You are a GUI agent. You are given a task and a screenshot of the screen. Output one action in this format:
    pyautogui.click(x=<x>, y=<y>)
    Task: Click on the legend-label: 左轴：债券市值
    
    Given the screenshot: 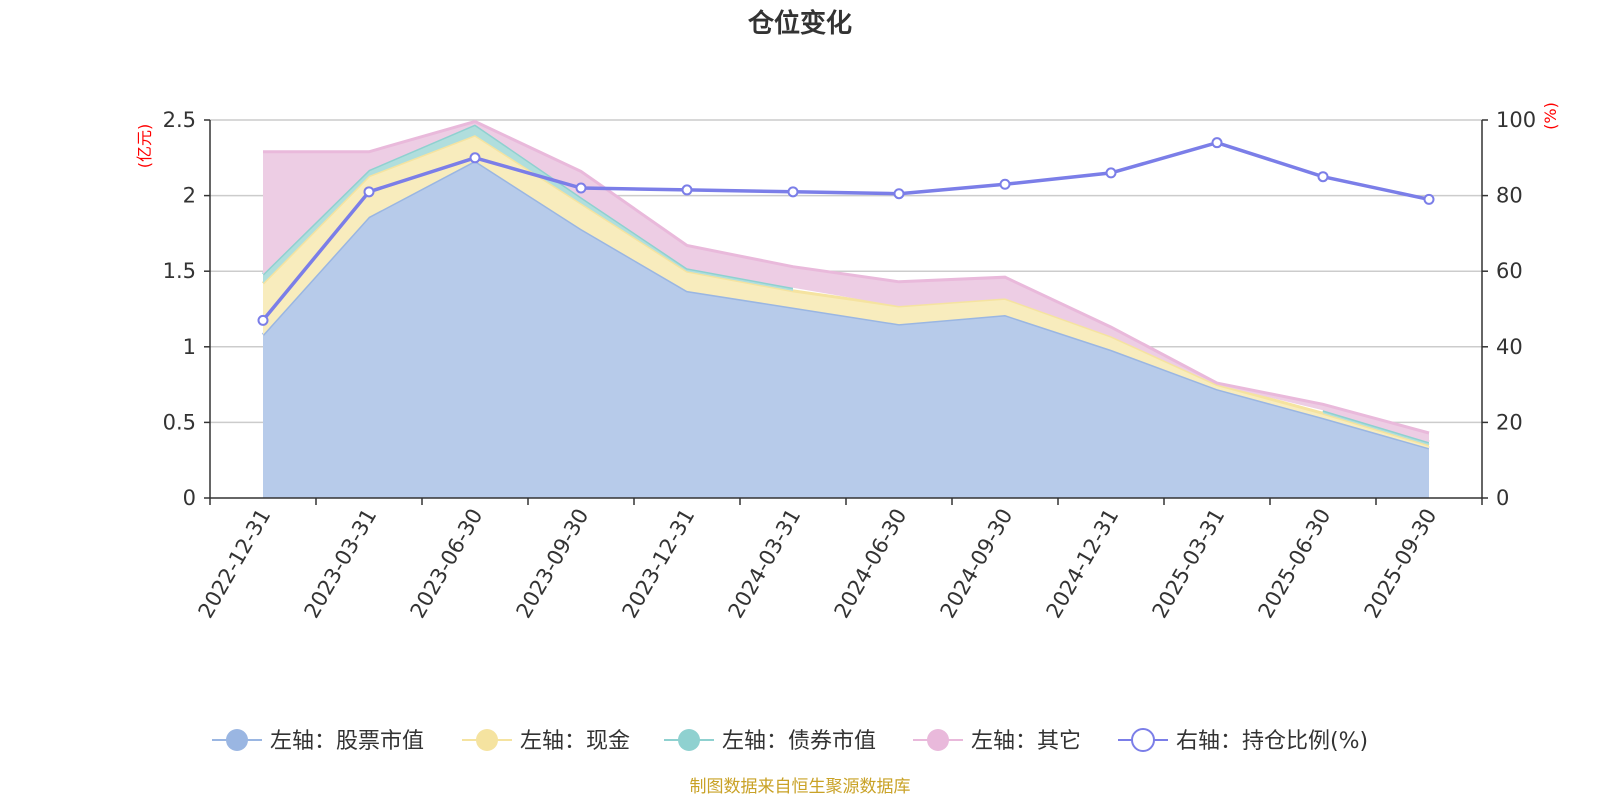 What is the action you would take?
    pyautogui.click(x=799, y=741)
    